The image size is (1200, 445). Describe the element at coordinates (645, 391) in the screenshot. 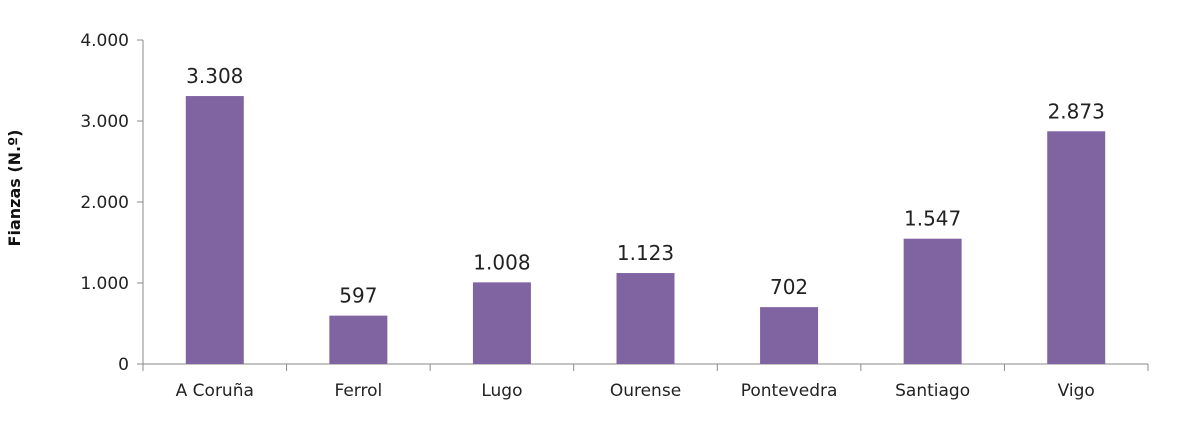

I see `x-category-label: Ourense` at that location.